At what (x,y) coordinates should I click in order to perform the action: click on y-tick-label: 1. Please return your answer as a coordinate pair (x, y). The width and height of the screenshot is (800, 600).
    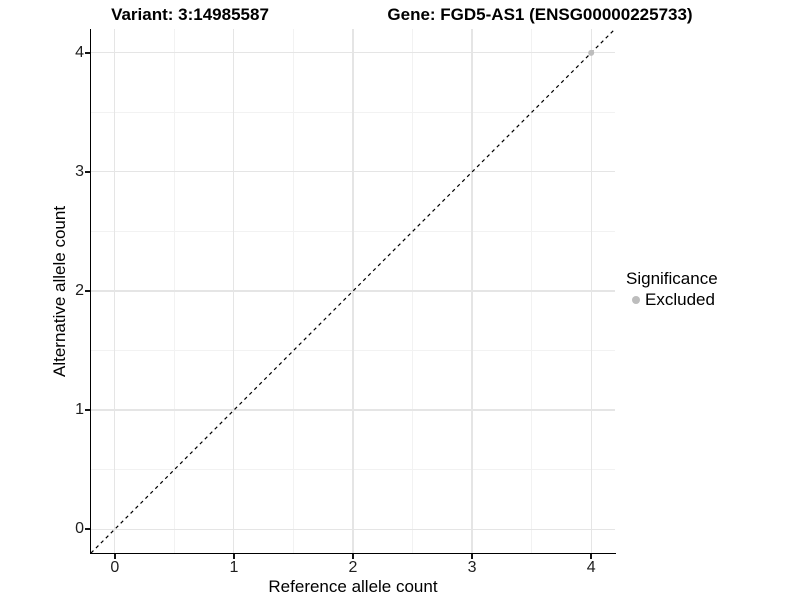
    Looking at the image, I should click on (79, 410).